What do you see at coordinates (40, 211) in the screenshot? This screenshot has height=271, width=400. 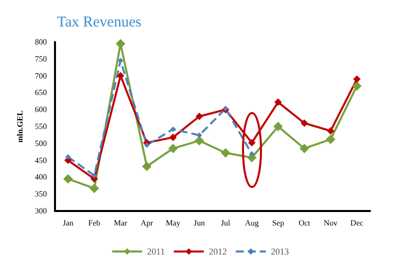 I see `y-tick-label: 300` at bounding box center [40, 211].